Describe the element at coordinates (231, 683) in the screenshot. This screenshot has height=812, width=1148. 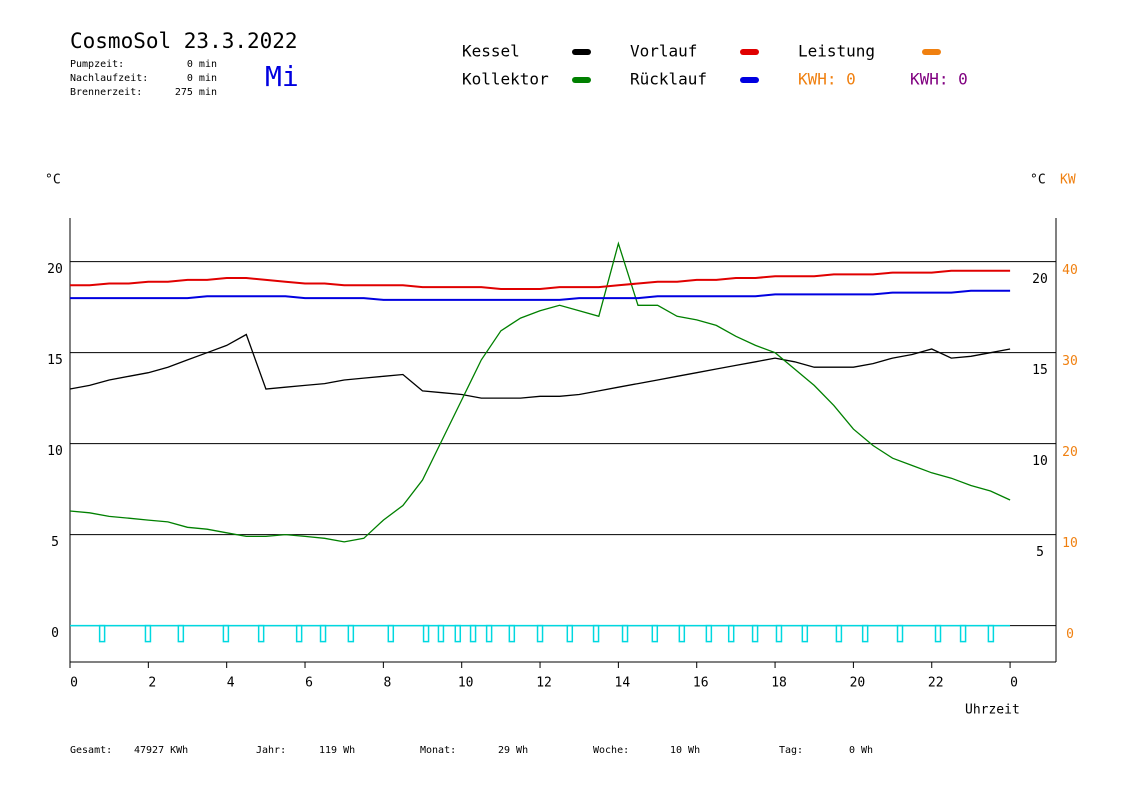
I see `x-tick-label: 4` at that location.